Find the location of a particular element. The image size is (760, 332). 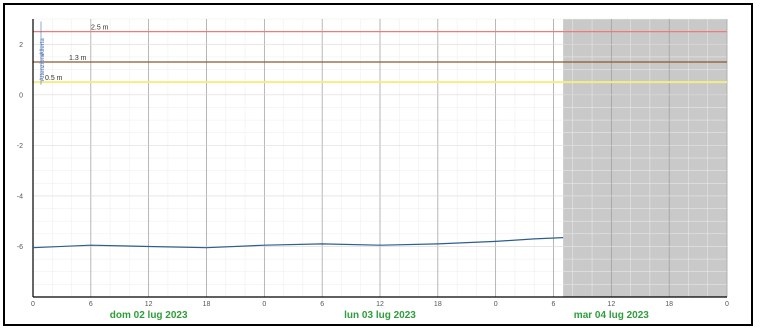

y-tick-label: 0 is located at coordinates (21, 95).